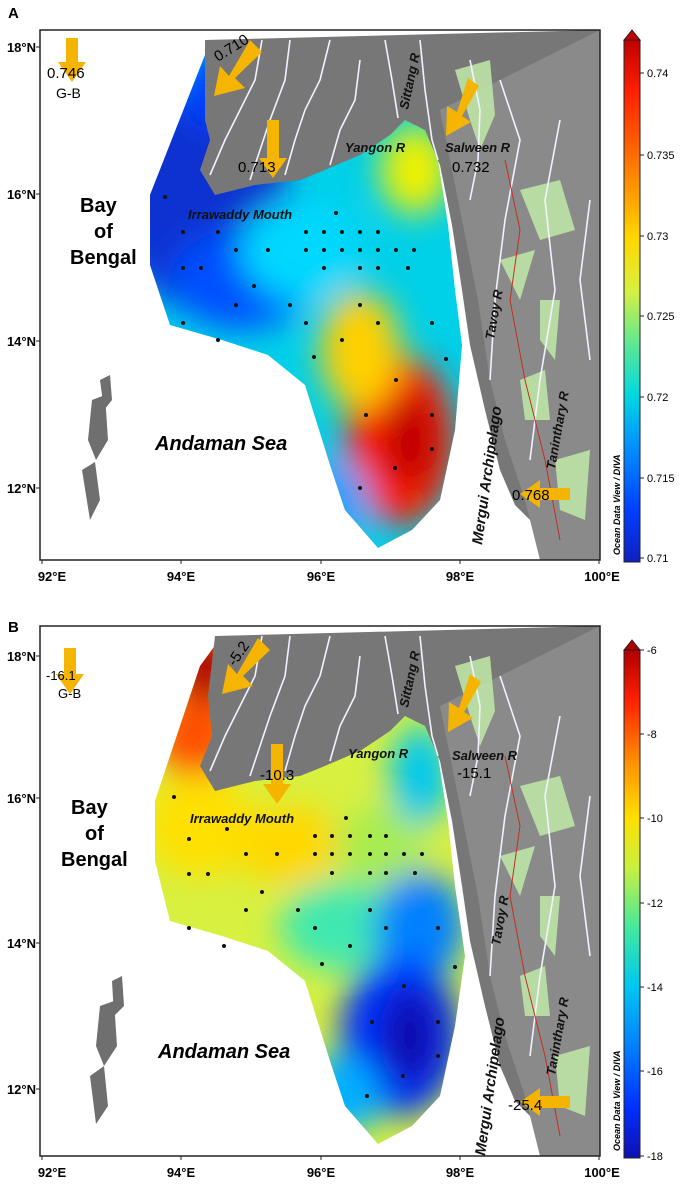 This screenshot has width=680, height=1196. I want to click on colorbar-tick: -18, so click(655, 1157).